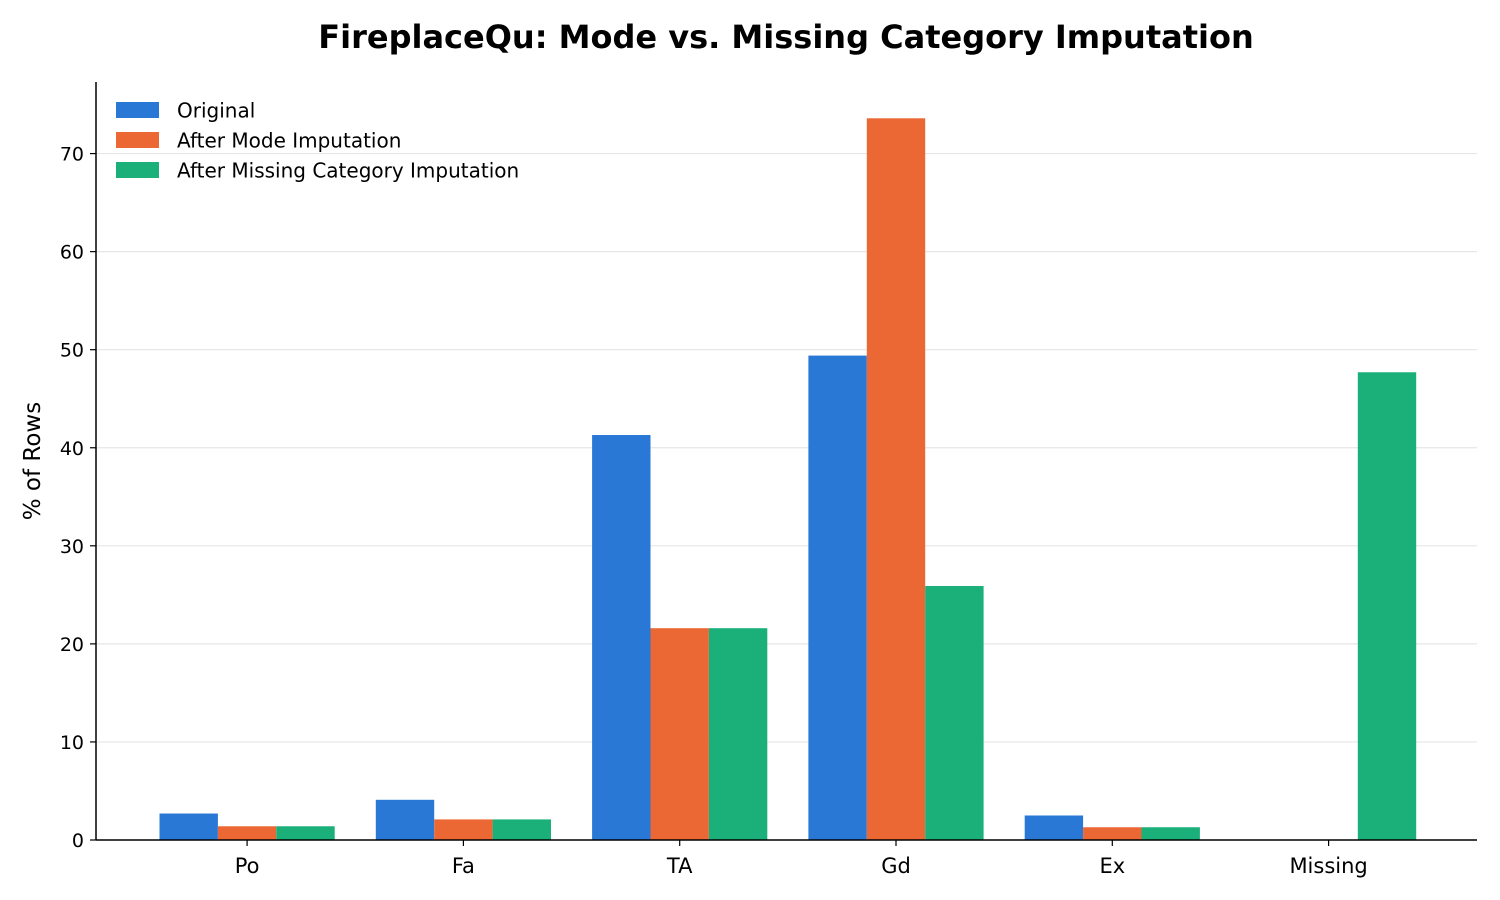 The height and width of the screenshot is (900, 1500). What do you see at coordinates (72, 155) in the screenshot?
I see `y-tick-label: 70` at bounding box center [72, 155].